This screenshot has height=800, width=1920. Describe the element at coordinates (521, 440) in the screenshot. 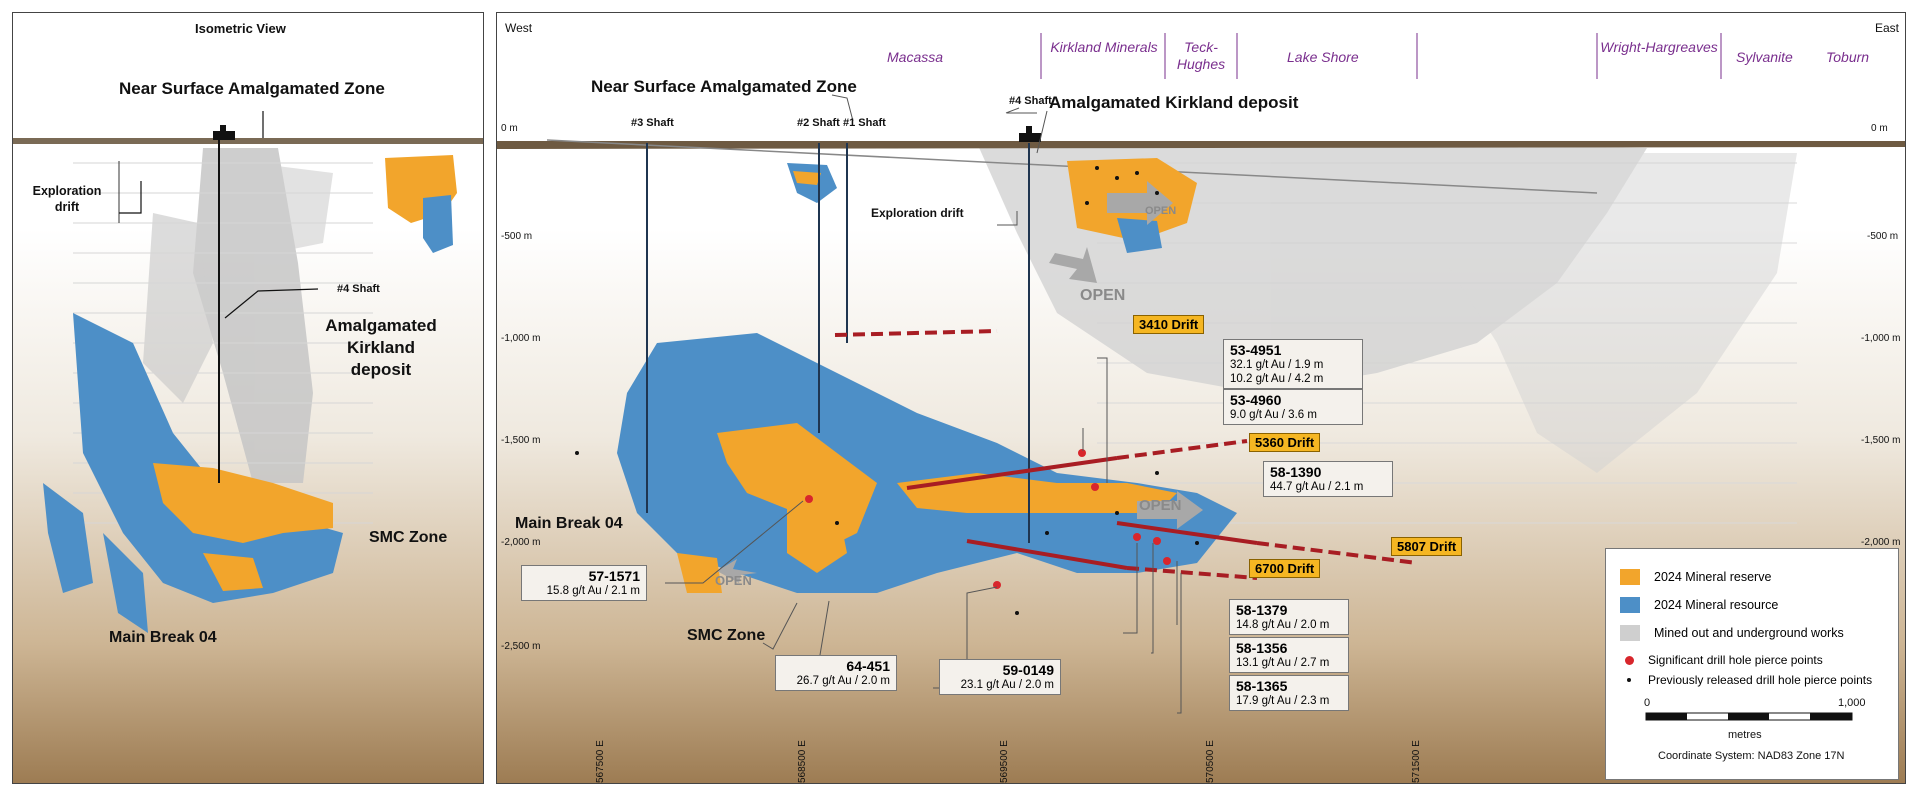

I see `depth-left-1500: -1,500 m` at that location.